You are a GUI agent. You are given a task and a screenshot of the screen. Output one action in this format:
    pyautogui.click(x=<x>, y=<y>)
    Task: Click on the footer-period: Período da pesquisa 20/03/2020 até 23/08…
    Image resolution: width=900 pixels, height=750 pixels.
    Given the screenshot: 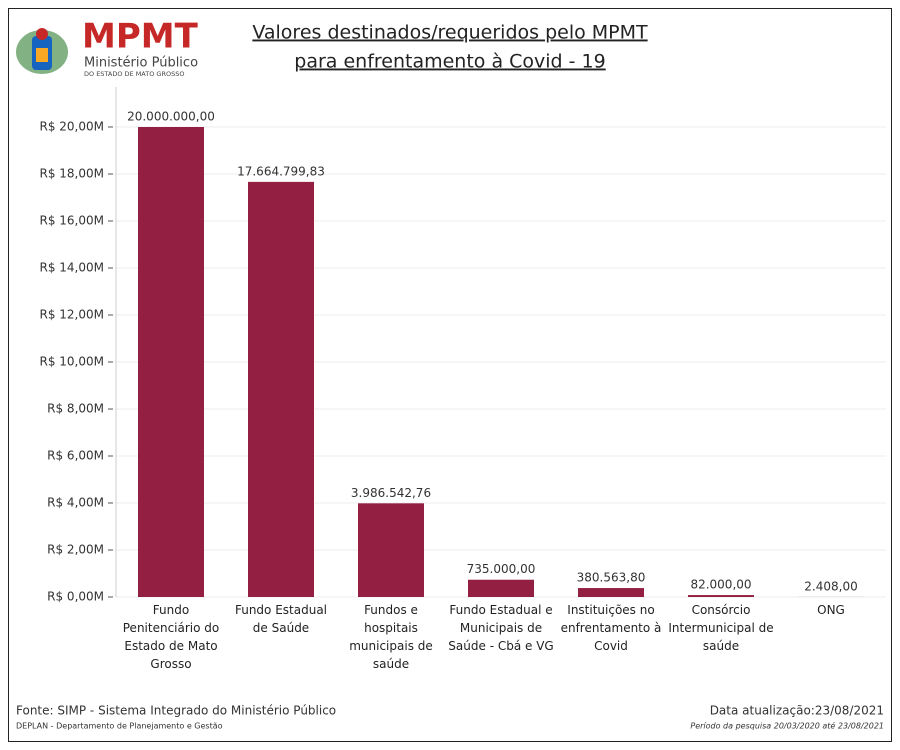 What is the action you would take?
    pyautogui.click(x=787, y=726)
    